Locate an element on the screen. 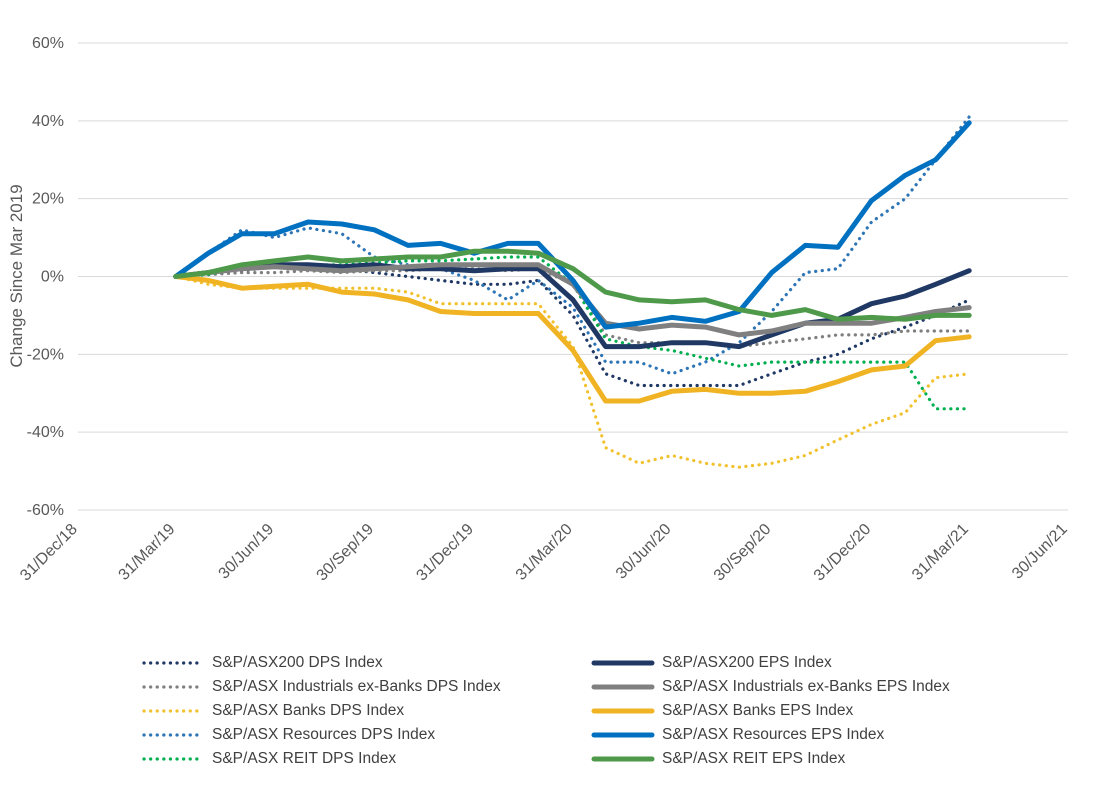  legend-label: S&P/ASX Resources DPS Index is located at coordinates (324, 734).